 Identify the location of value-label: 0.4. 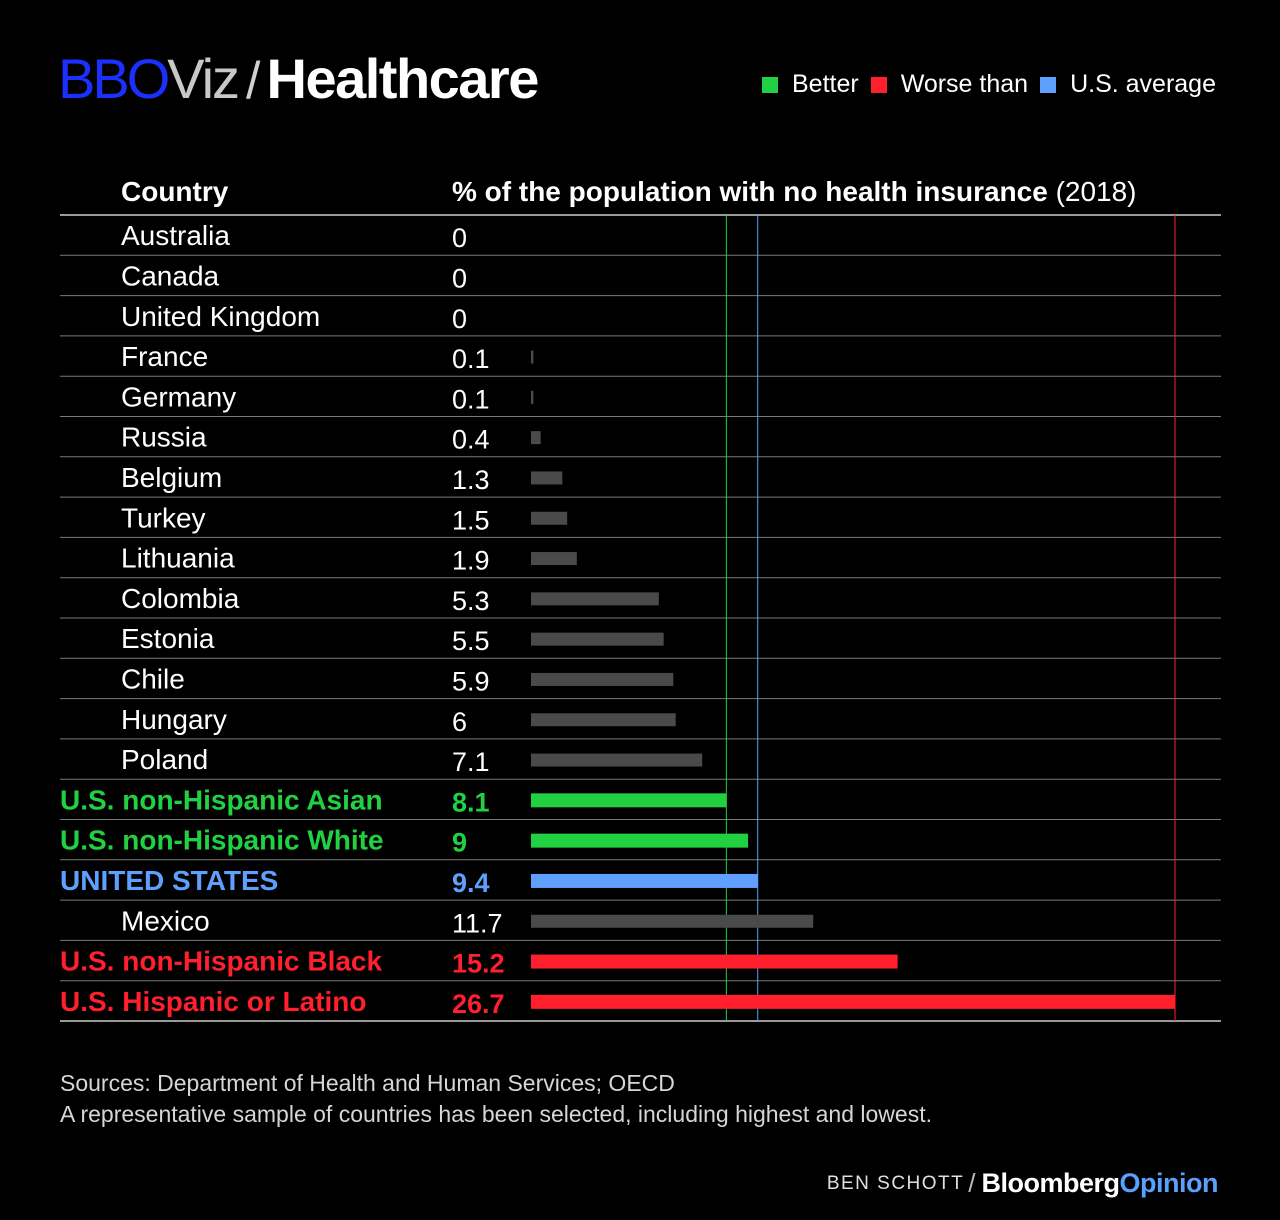
(471, 440).